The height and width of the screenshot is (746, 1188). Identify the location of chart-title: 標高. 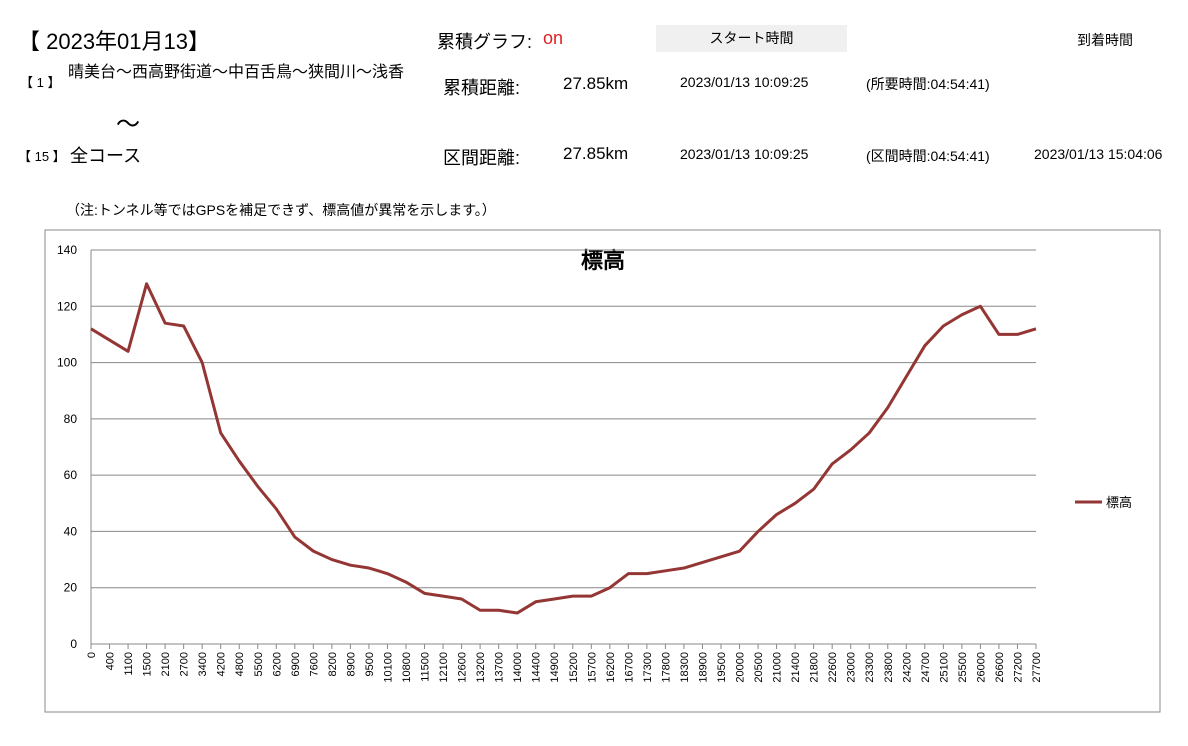
(603, 260).